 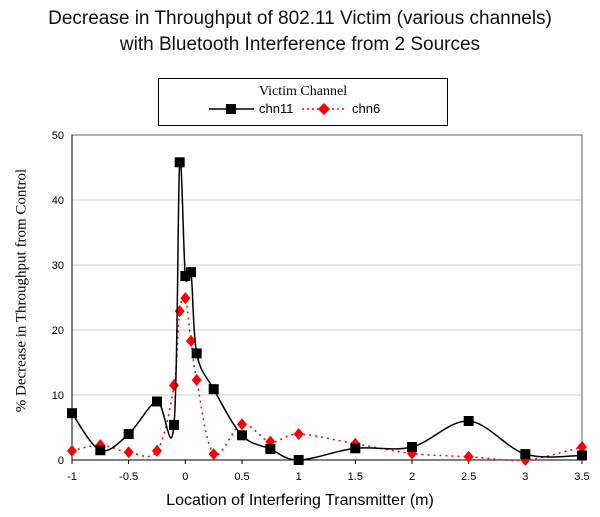 I want to click on legend: Victim Channel chn11 chn6, so click(x=303, y=102).